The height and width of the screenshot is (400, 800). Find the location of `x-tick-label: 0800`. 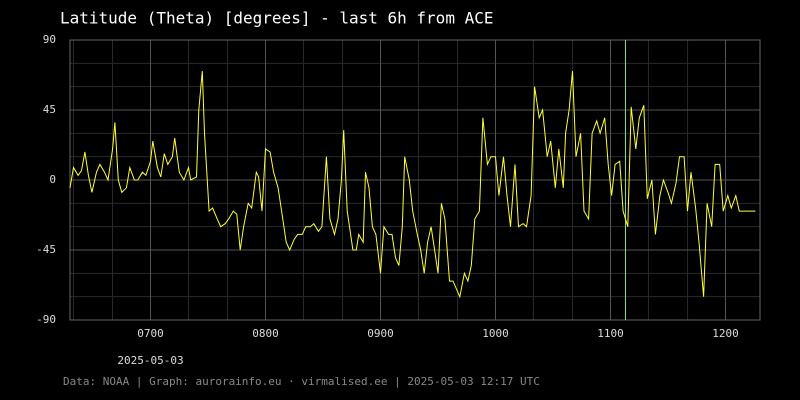

x-tick-label: 0800 is located at coordinates (265, 333).